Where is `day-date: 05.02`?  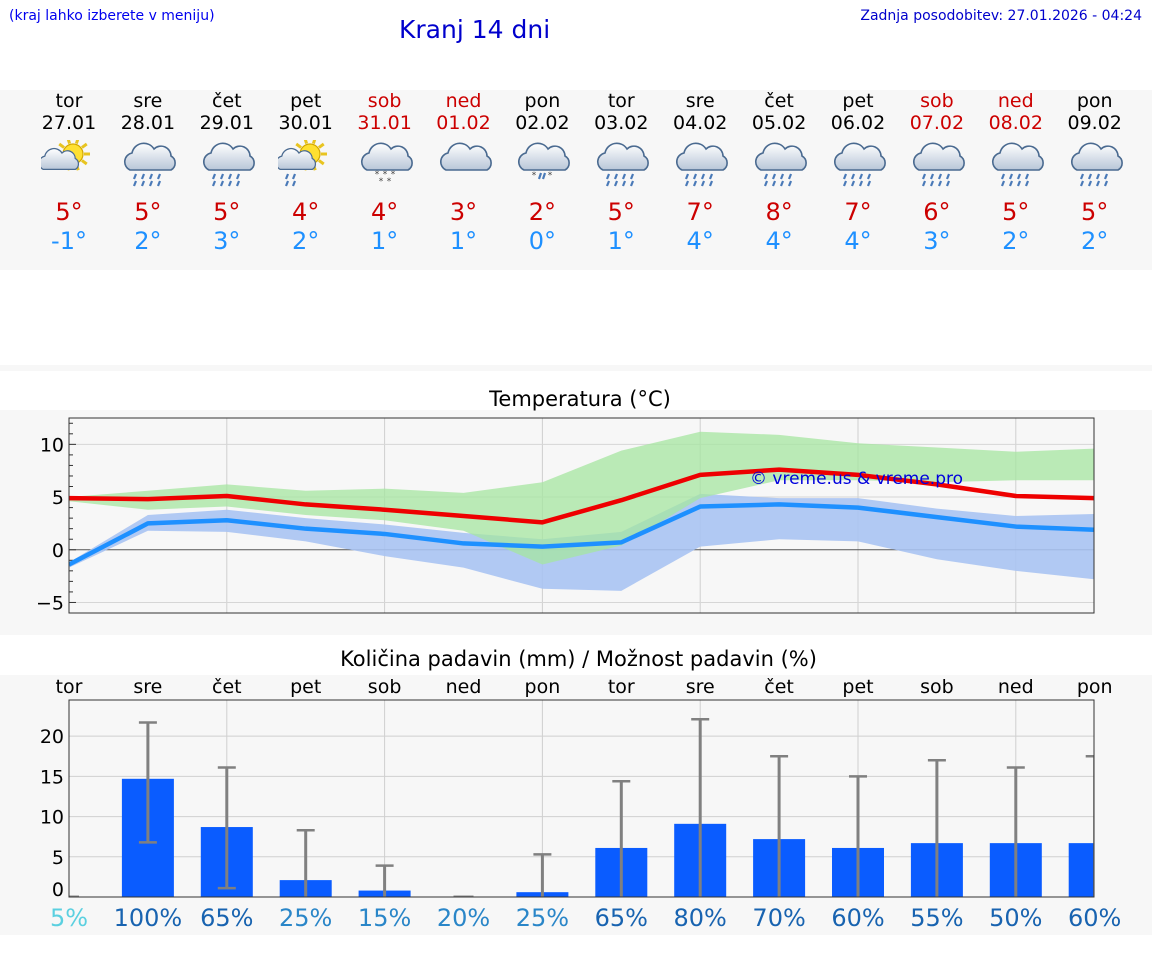
day-date: 05.02 is located at coordinates (779, 123).